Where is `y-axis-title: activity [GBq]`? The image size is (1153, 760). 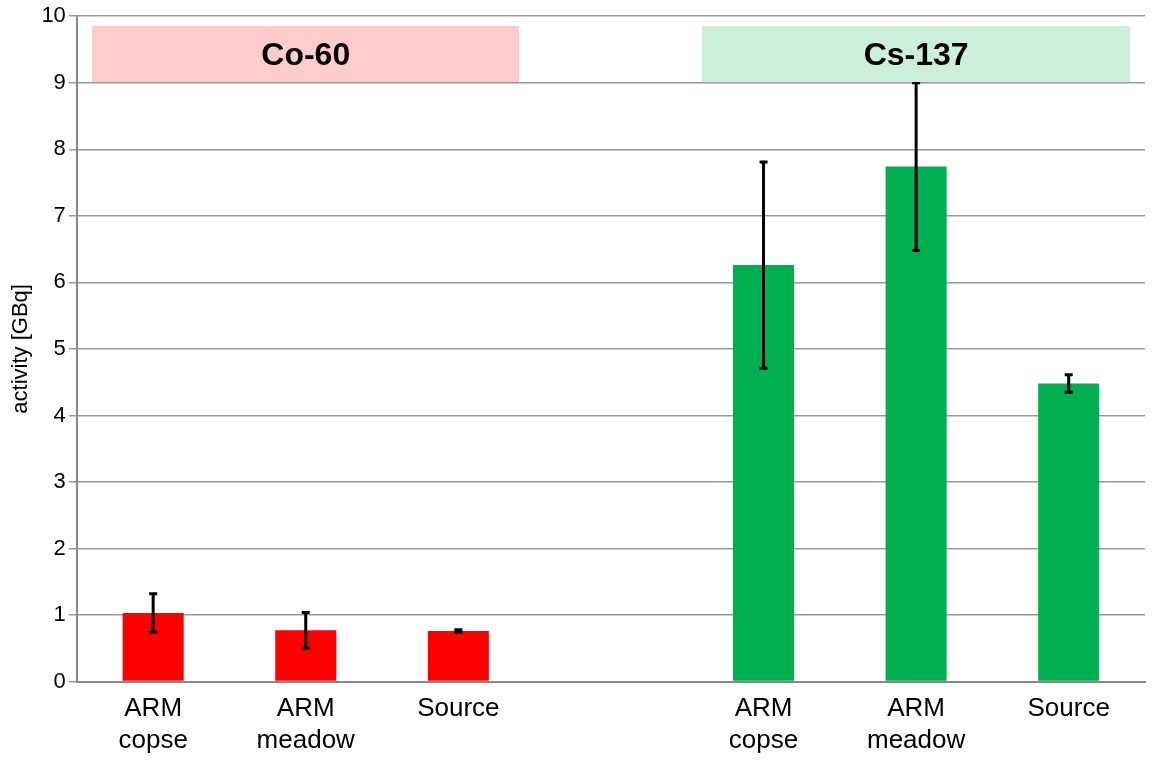 y-axis-title: activity [GBq] is located at coordinates (20, 349).